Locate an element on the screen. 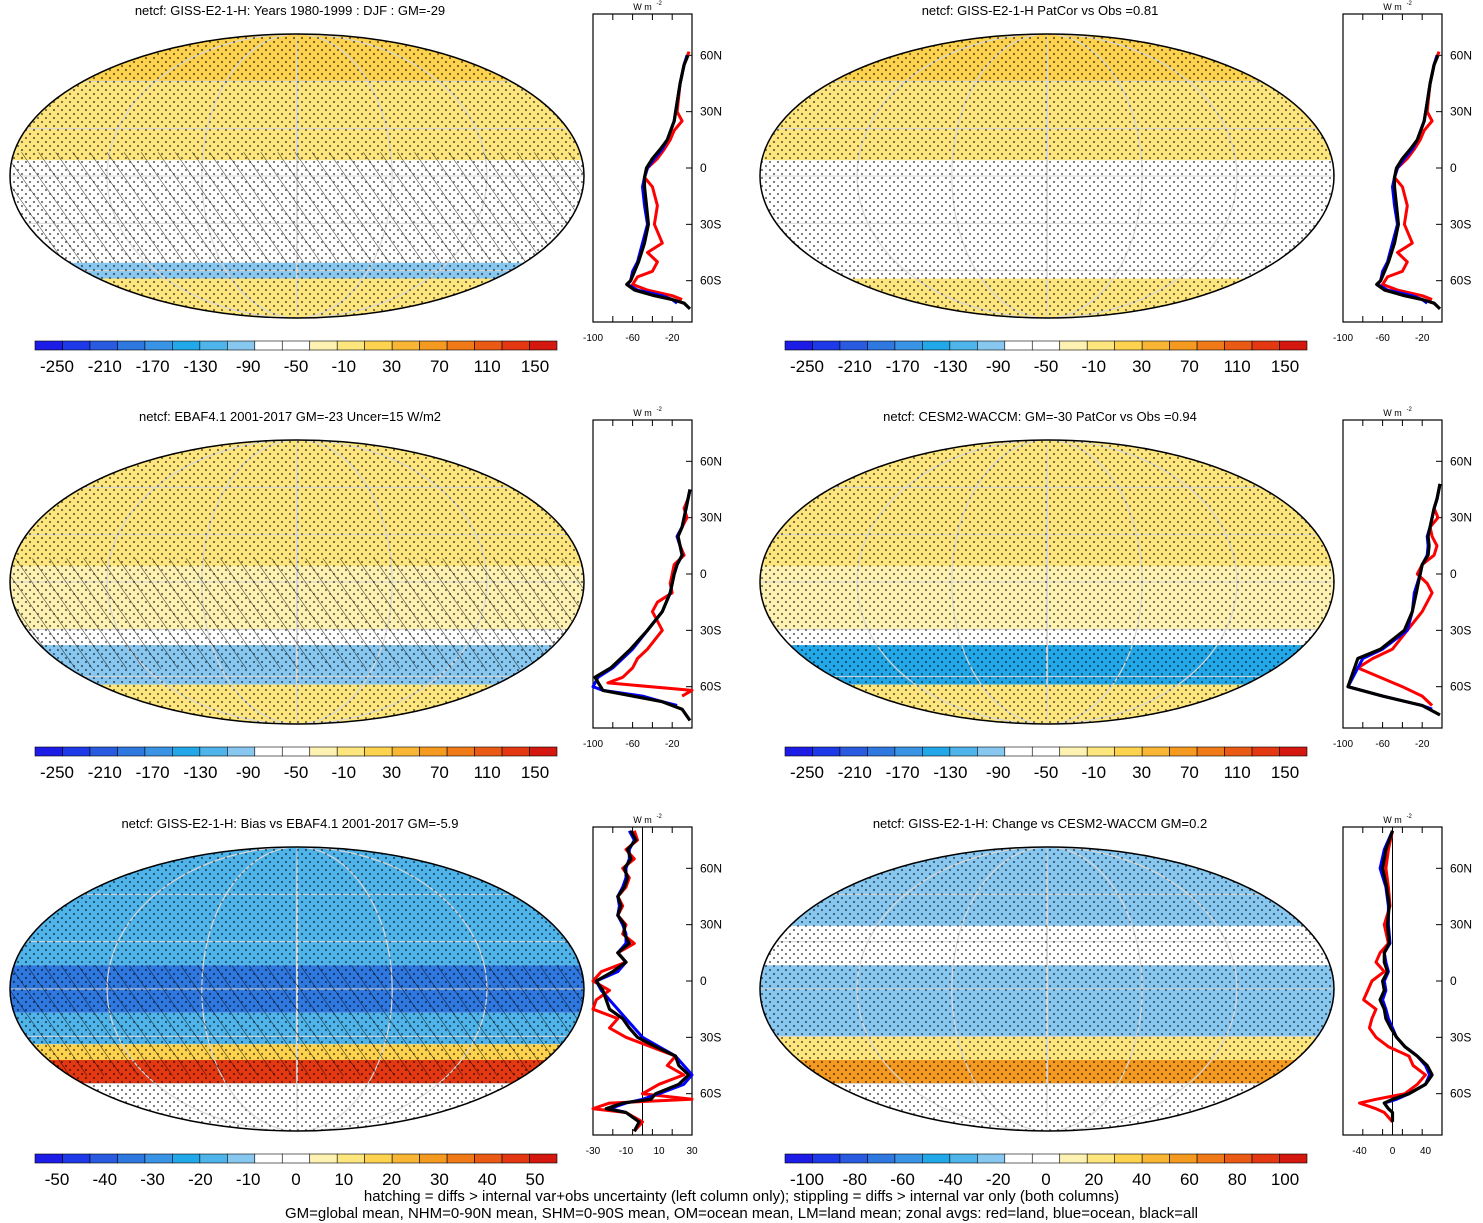  colorbar-tick-label: 70 is located at coordinates (1189, 772).